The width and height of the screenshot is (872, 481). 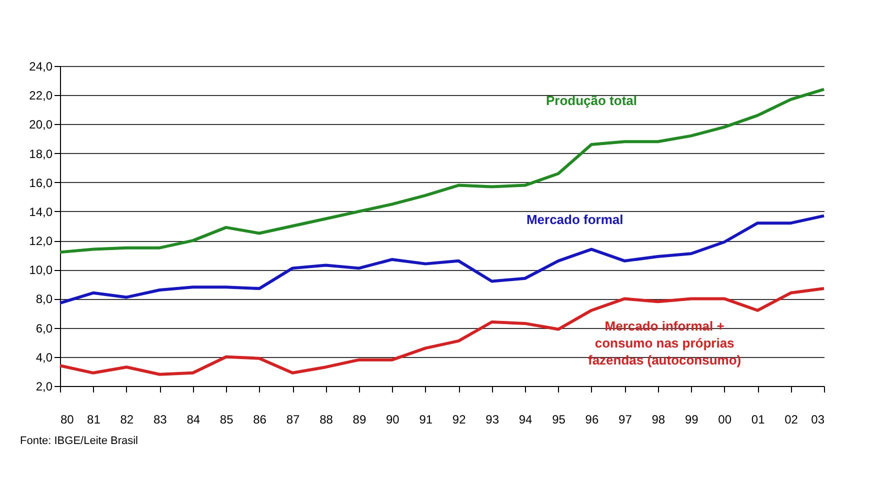 What do you see at coordinates (44, 357) in the screenshot?
I see `y-tick-label: 4,0` at bounding box center [44, 357].